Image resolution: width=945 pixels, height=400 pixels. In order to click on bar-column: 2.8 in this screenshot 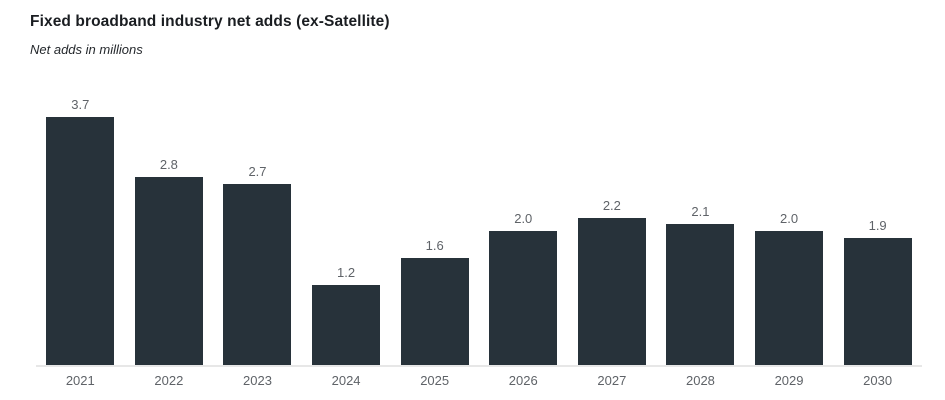, I will do `click(169, 231)`.